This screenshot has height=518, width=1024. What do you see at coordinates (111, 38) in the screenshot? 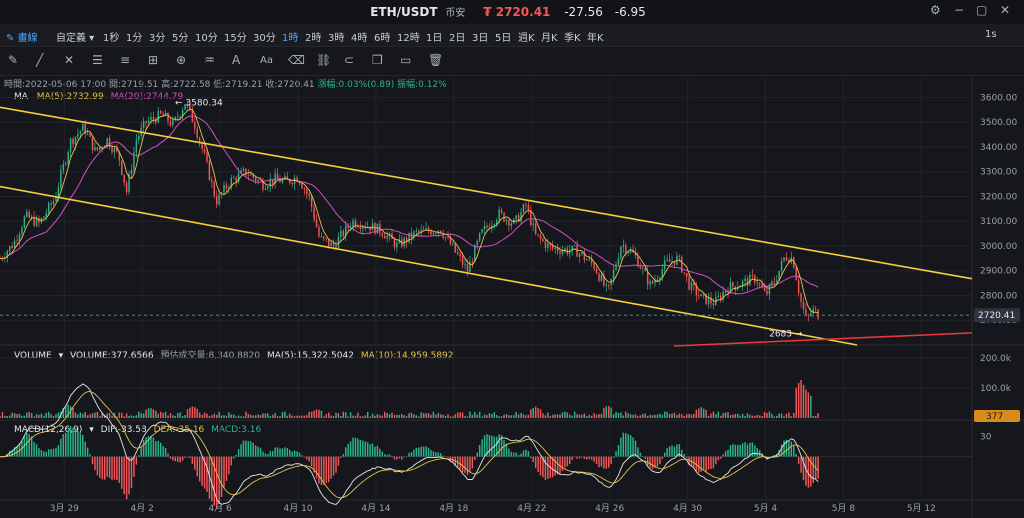
I see `interval-0: 1秒` at bounding box center [111, 38].